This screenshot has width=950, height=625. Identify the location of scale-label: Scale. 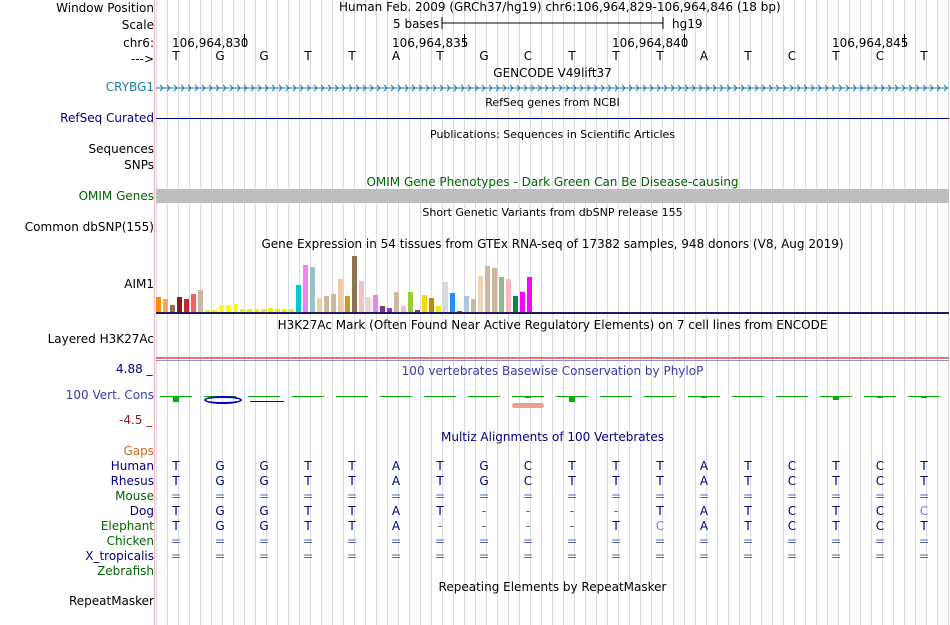
(137, 25).